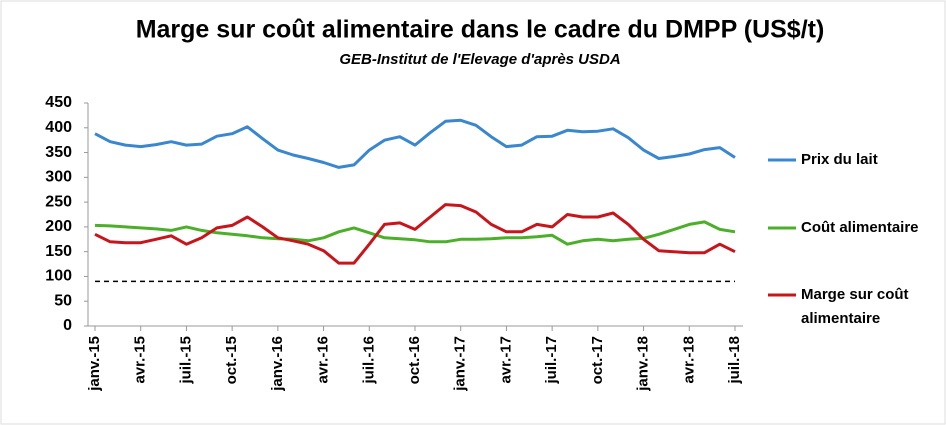 The image size is (946, 425). I want to click on x-tick-label: oct.-16, so click(414, 360).